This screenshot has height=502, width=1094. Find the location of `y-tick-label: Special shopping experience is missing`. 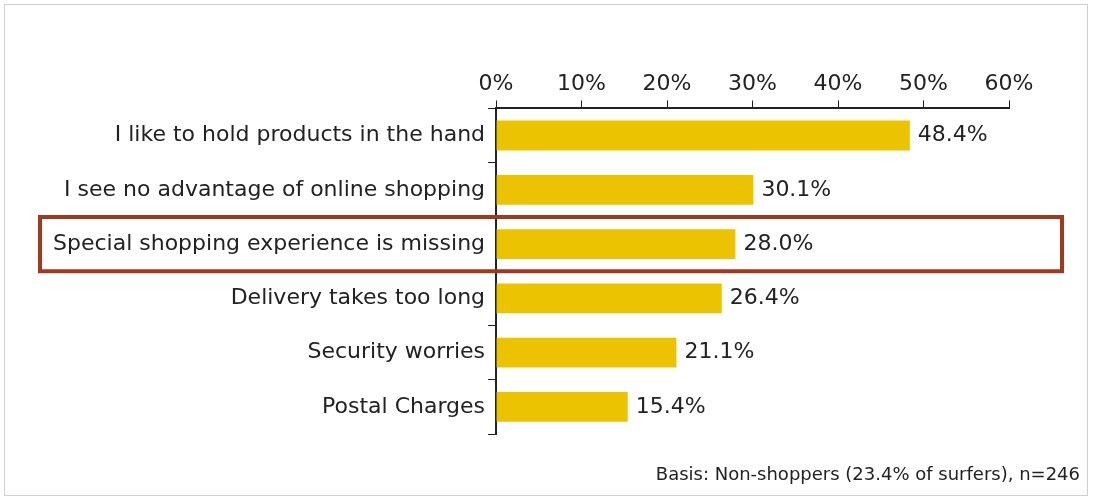

y-tick-label: Special shopping experience is missing is located at coordinates (269, 242).